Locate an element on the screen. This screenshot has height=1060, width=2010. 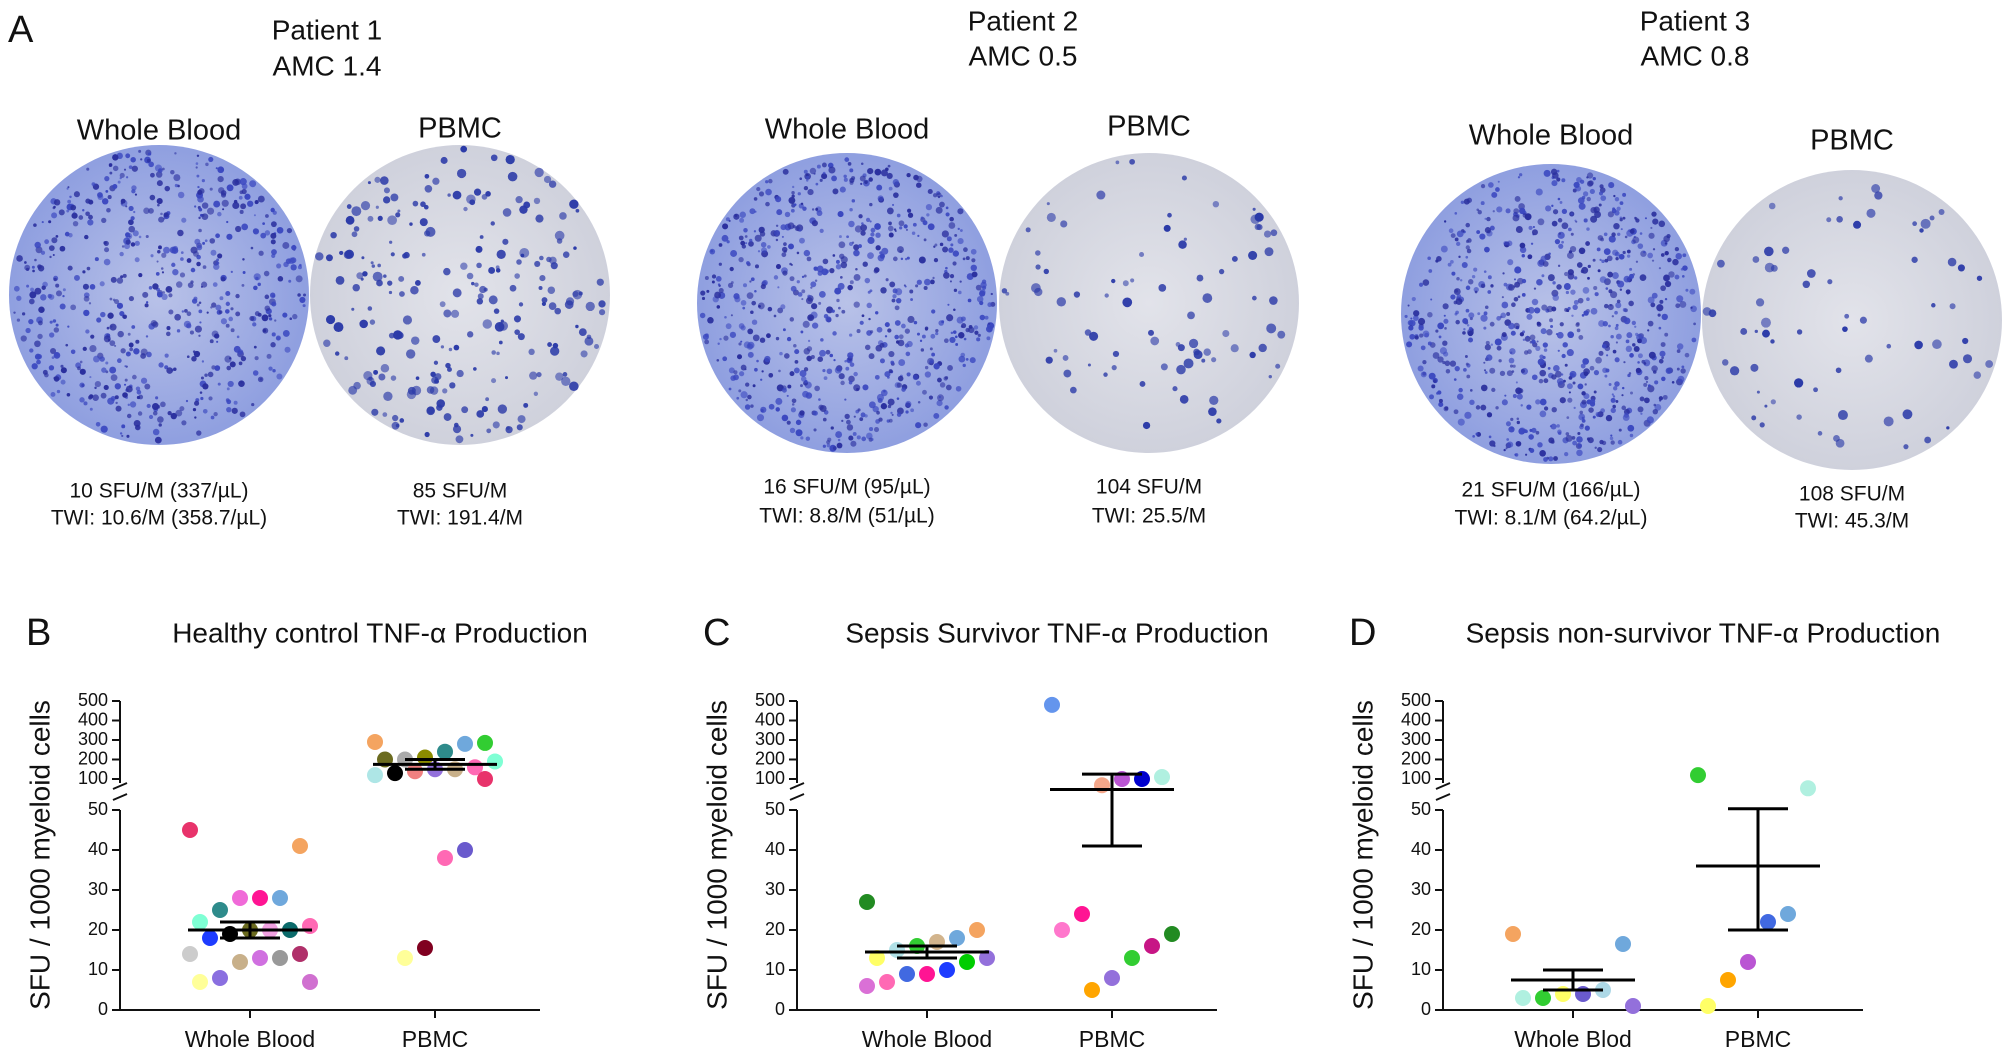
x-tick-label: Whole Blood is located at coordinates (927, 1039).